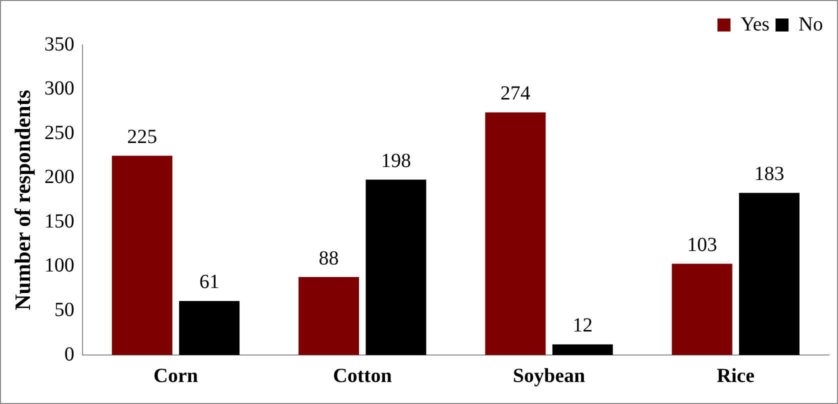 Image resolution: width=838 pixels, height=404 pixels. Describe the element at coordinates (769, 174) in the screenshot. I see `data-label: 183` at that location.